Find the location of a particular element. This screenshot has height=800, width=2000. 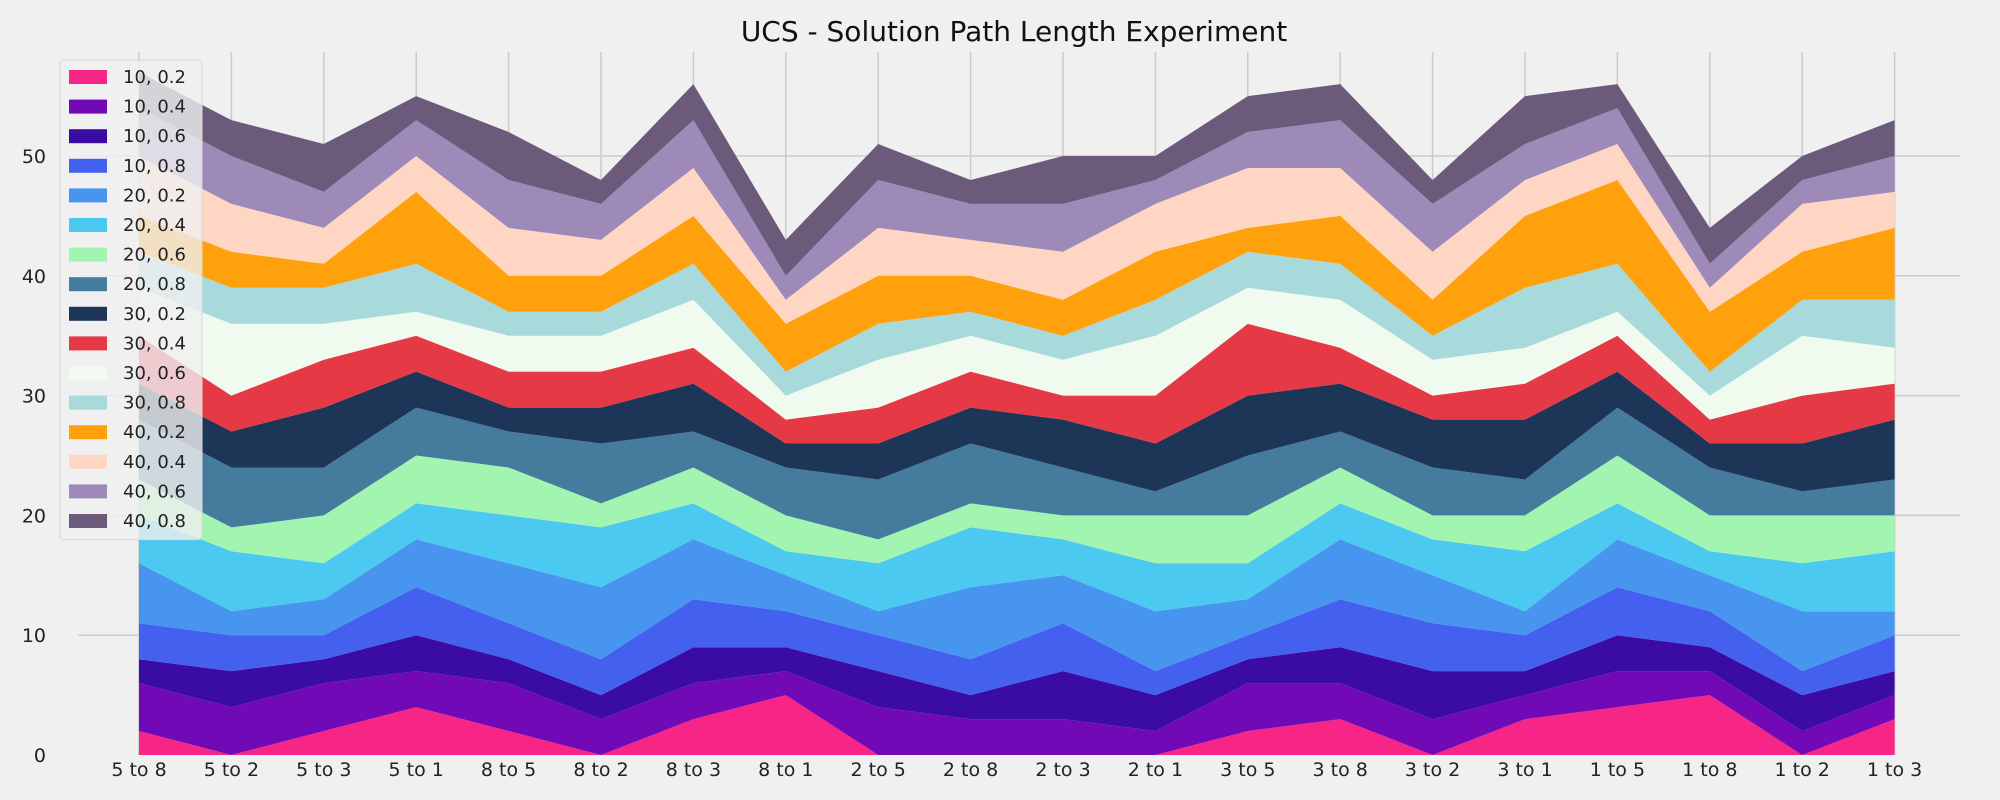

legend-label: 10, 0.4 is located at coordinates (154, 107).